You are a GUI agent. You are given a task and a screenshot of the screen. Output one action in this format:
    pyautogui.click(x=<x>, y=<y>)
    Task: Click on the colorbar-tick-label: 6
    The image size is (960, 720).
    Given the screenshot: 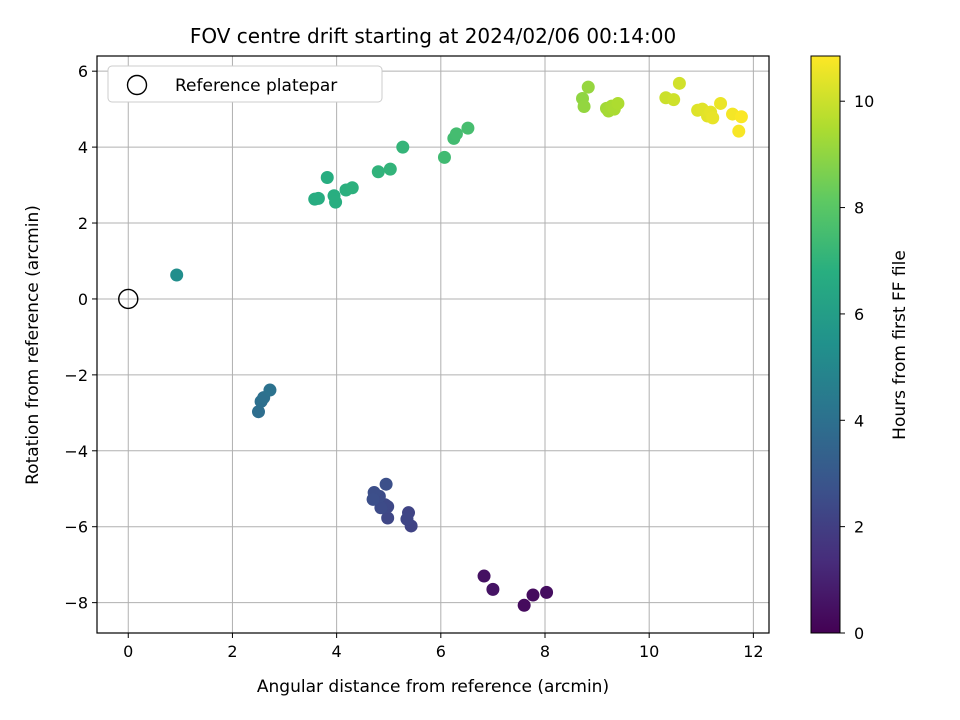 What is the action you would take?
    pyautogui.click(x=859, y=314)
    